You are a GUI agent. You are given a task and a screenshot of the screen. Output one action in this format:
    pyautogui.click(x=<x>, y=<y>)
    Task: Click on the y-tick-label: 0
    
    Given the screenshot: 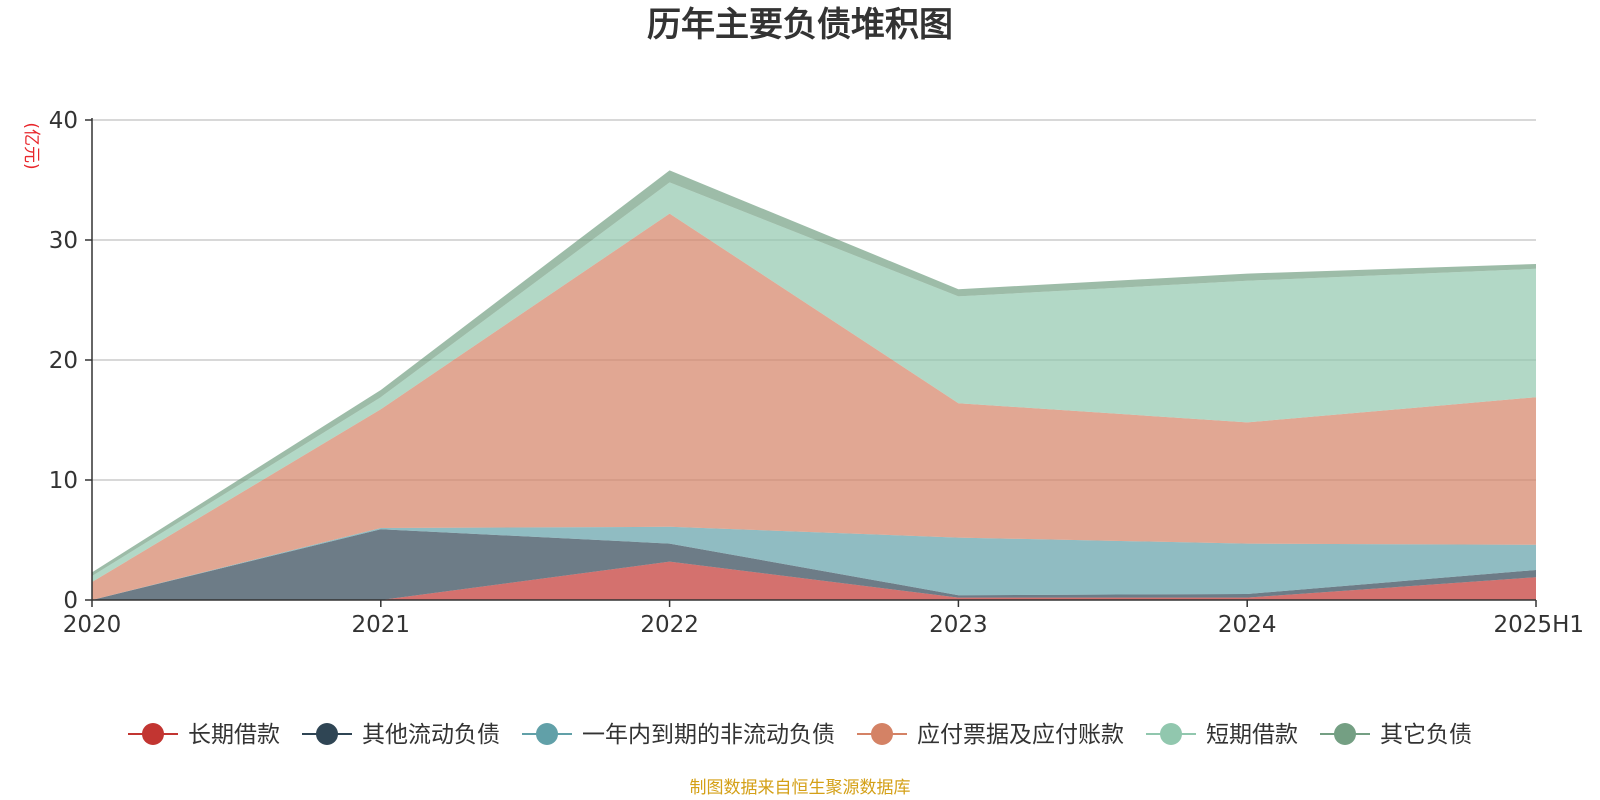 What is the action you would take?
    pyautogui.click(x=70, y=601)
    